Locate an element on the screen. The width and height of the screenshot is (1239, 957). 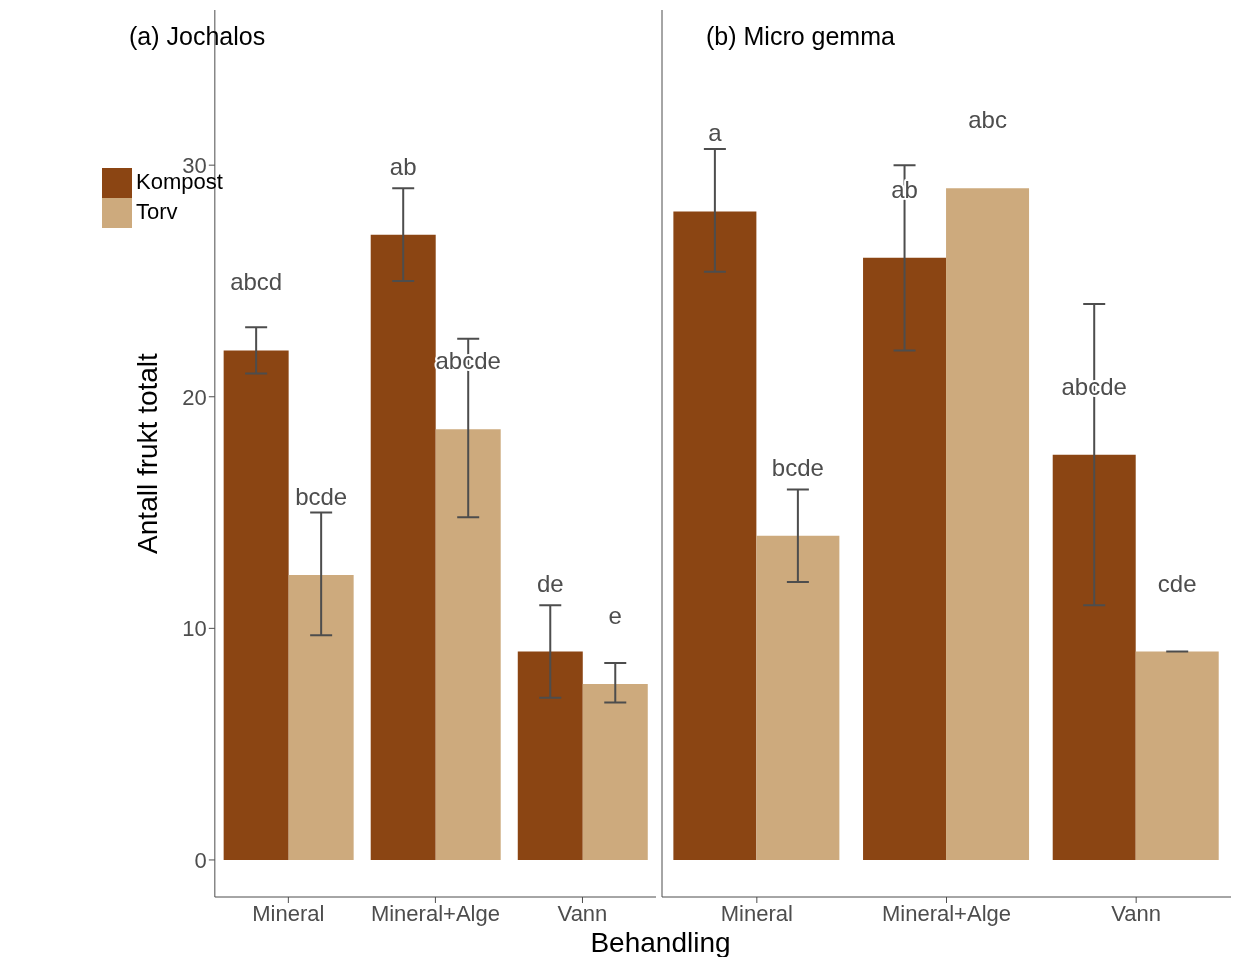
data-label: abc is located at coordinates (987, 120).